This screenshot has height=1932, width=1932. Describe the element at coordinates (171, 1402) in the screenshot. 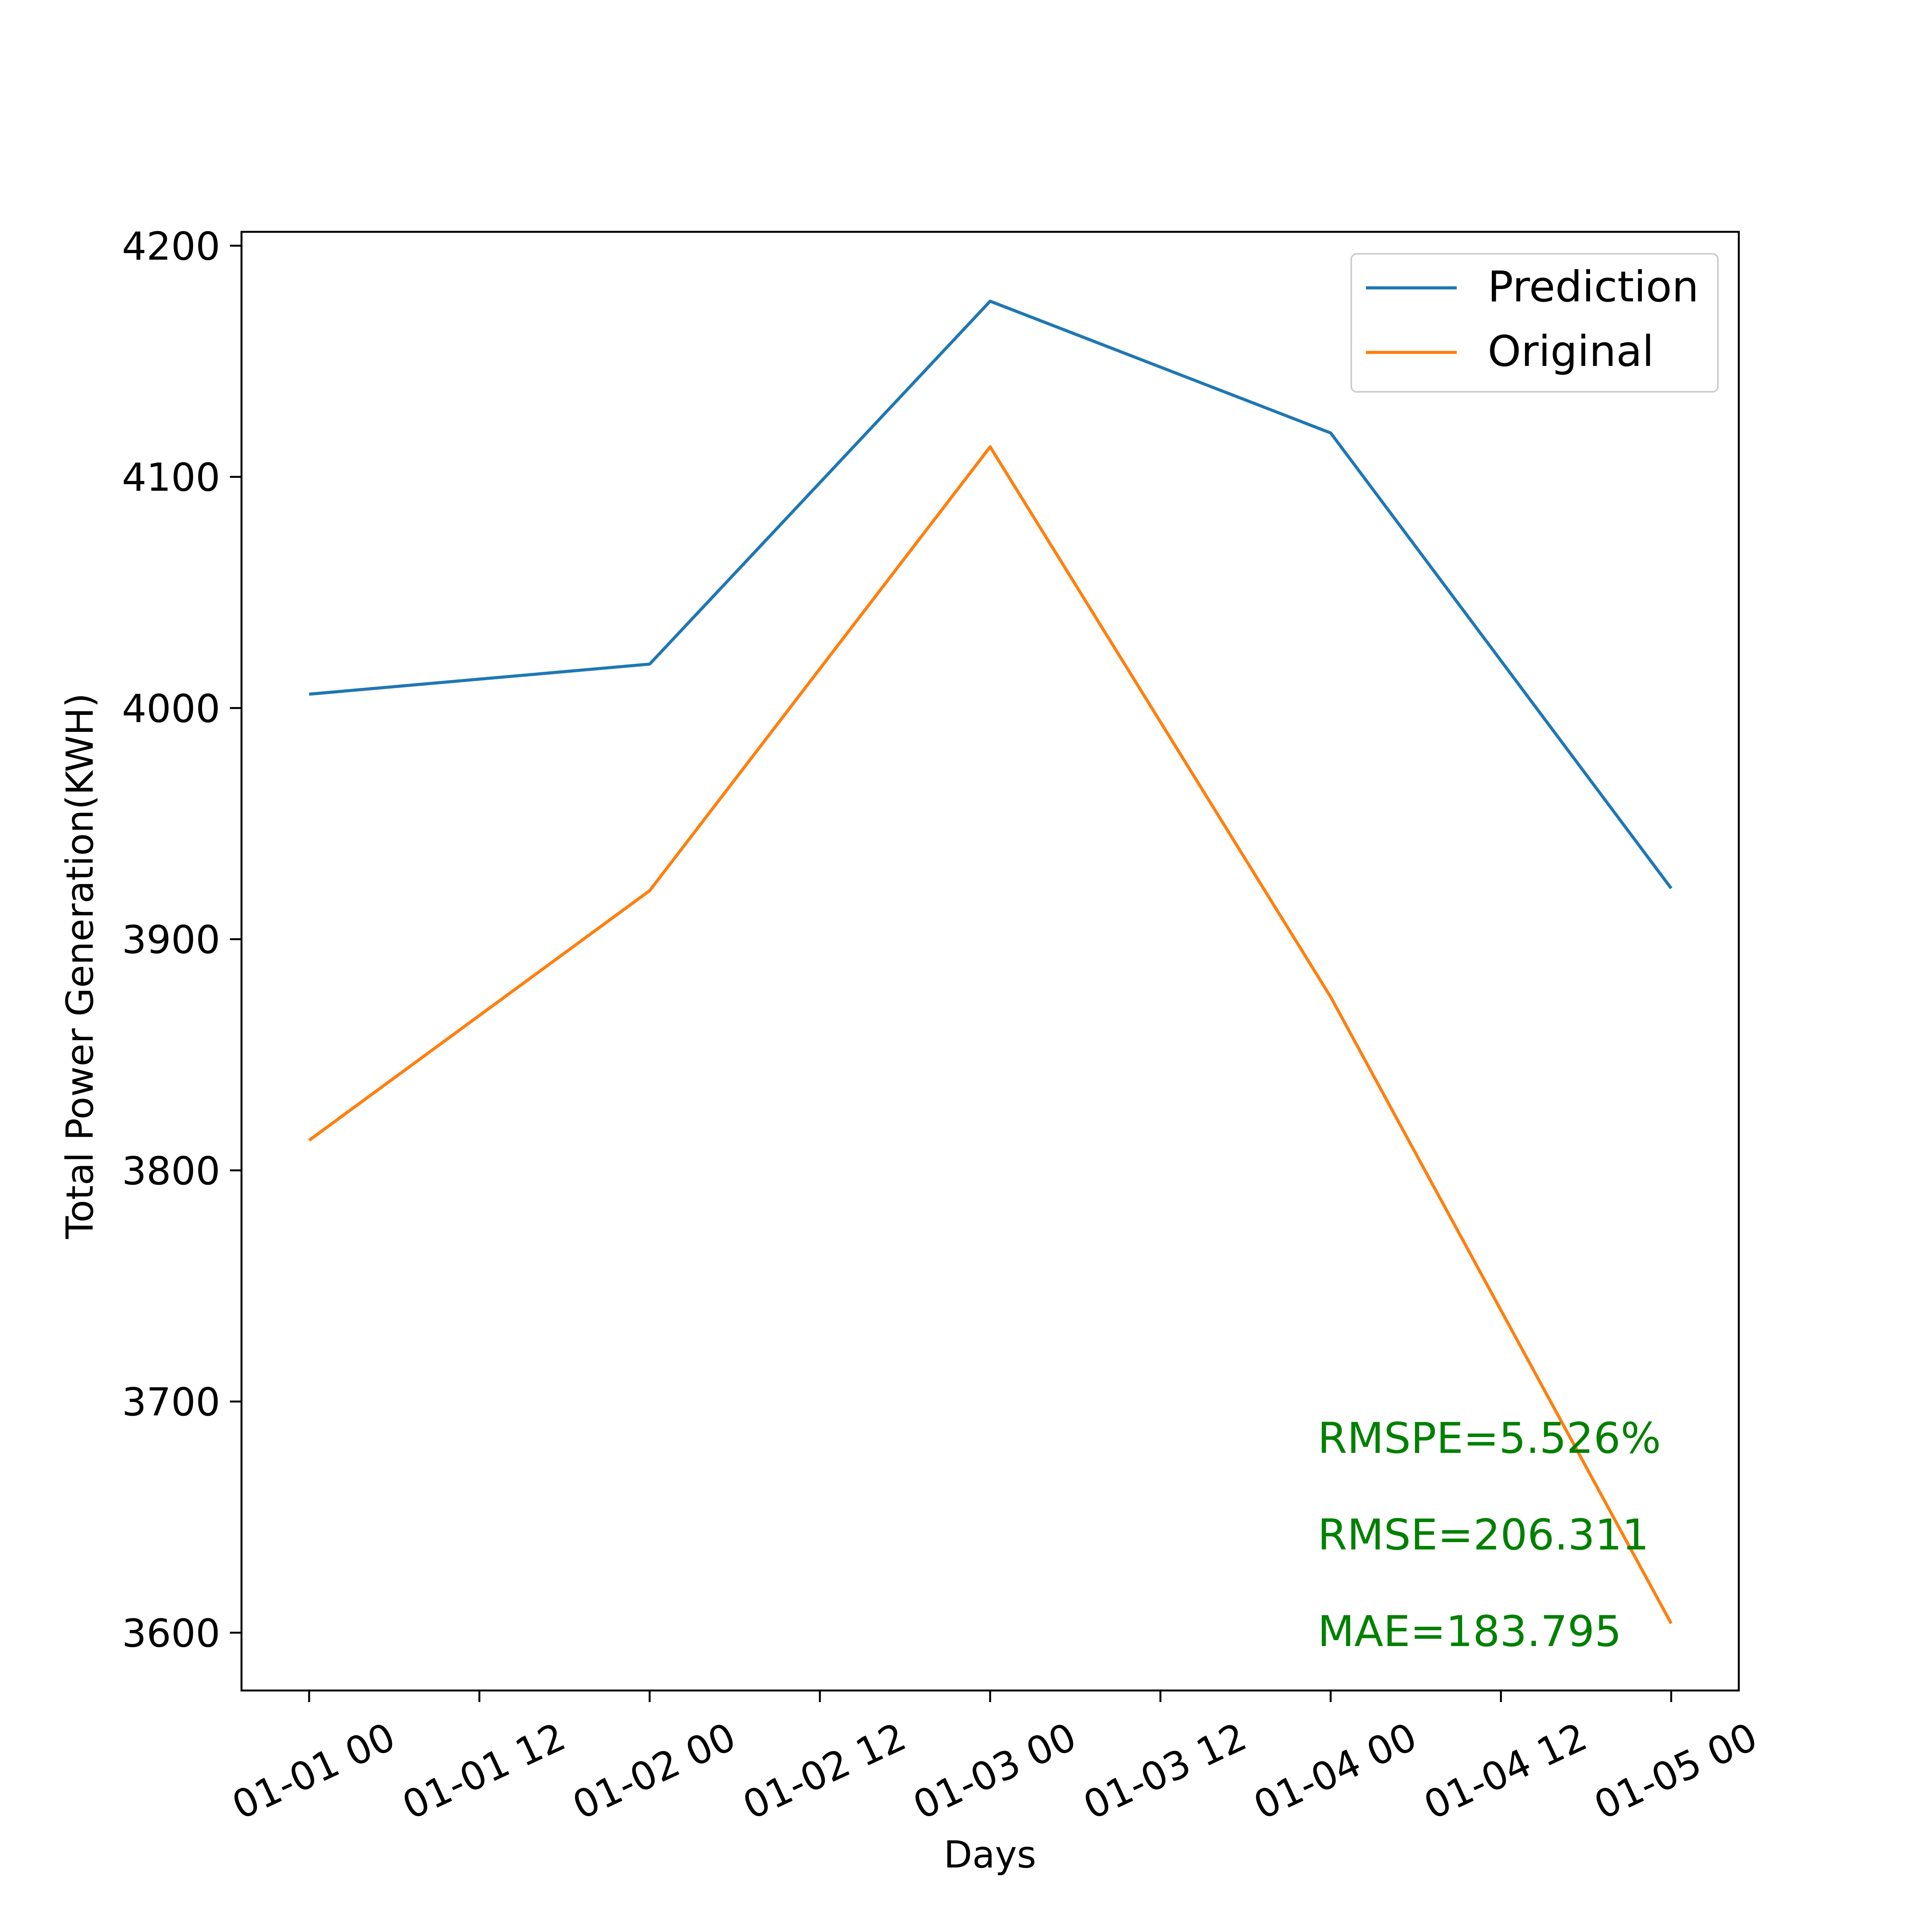

I see `y-tick-label: 3700` at that location.